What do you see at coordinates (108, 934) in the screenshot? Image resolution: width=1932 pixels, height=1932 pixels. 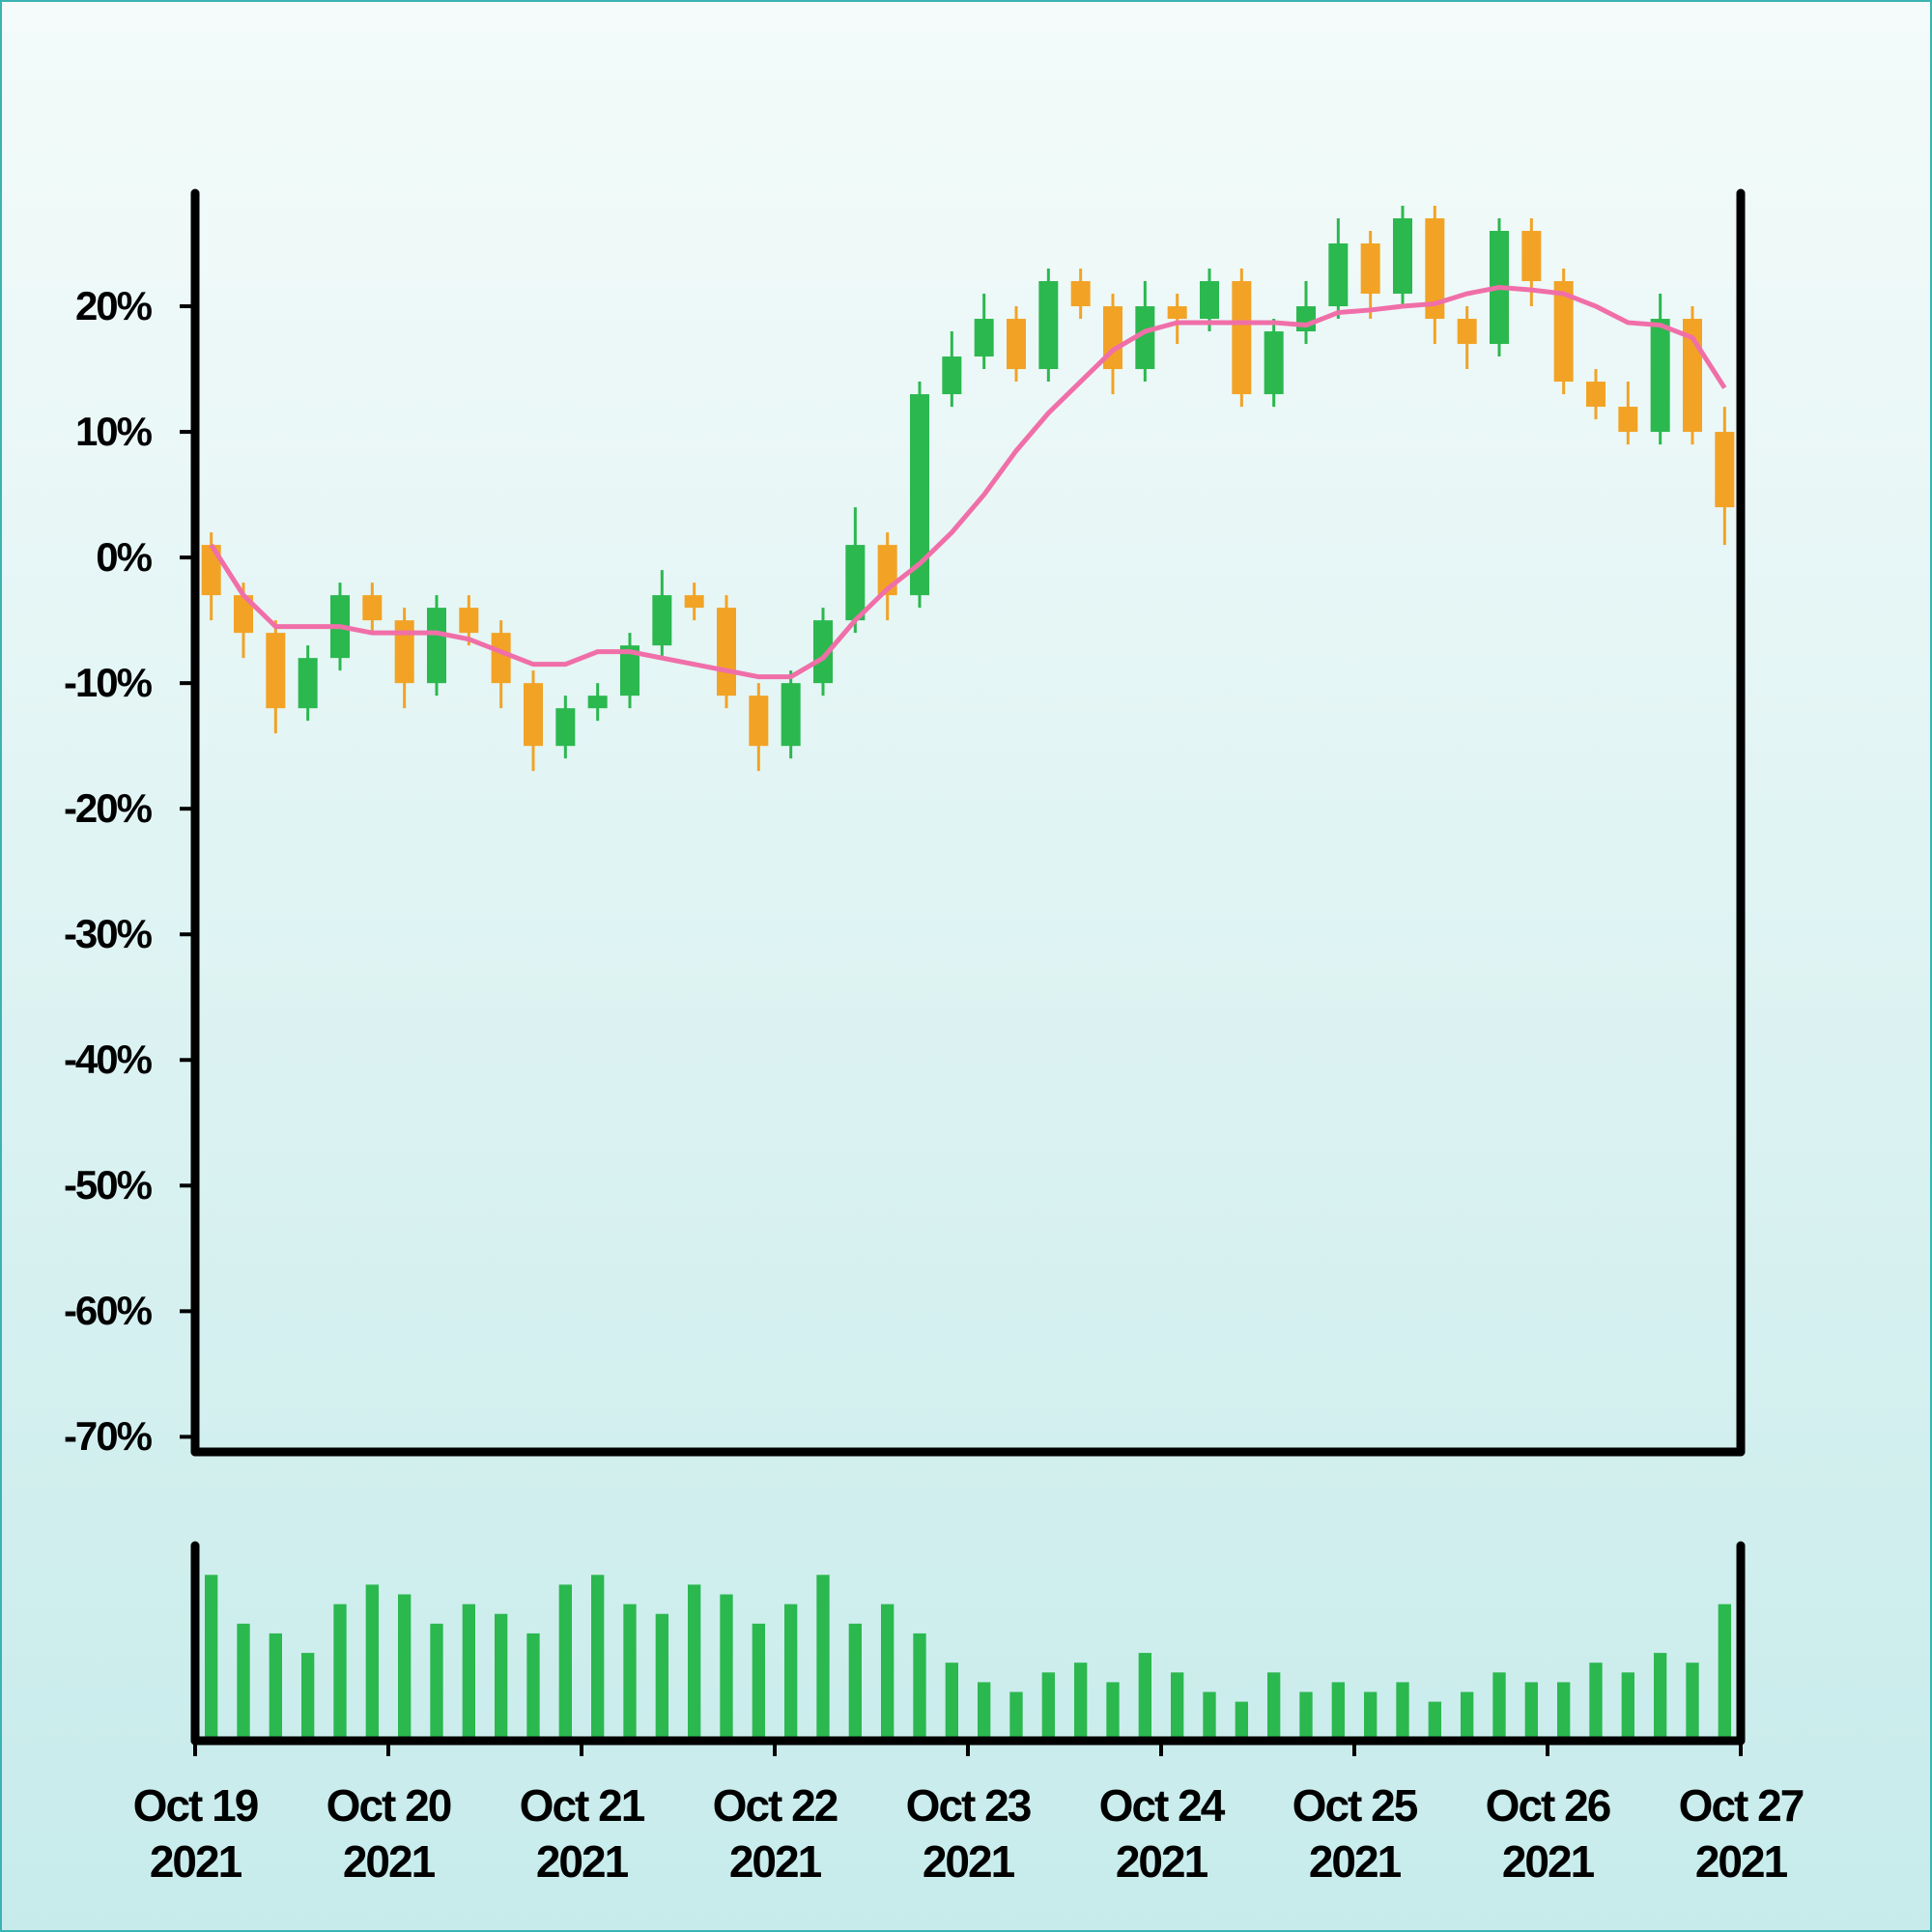 I see `y-tick-label: -30%` at bounding box center [108, 934].